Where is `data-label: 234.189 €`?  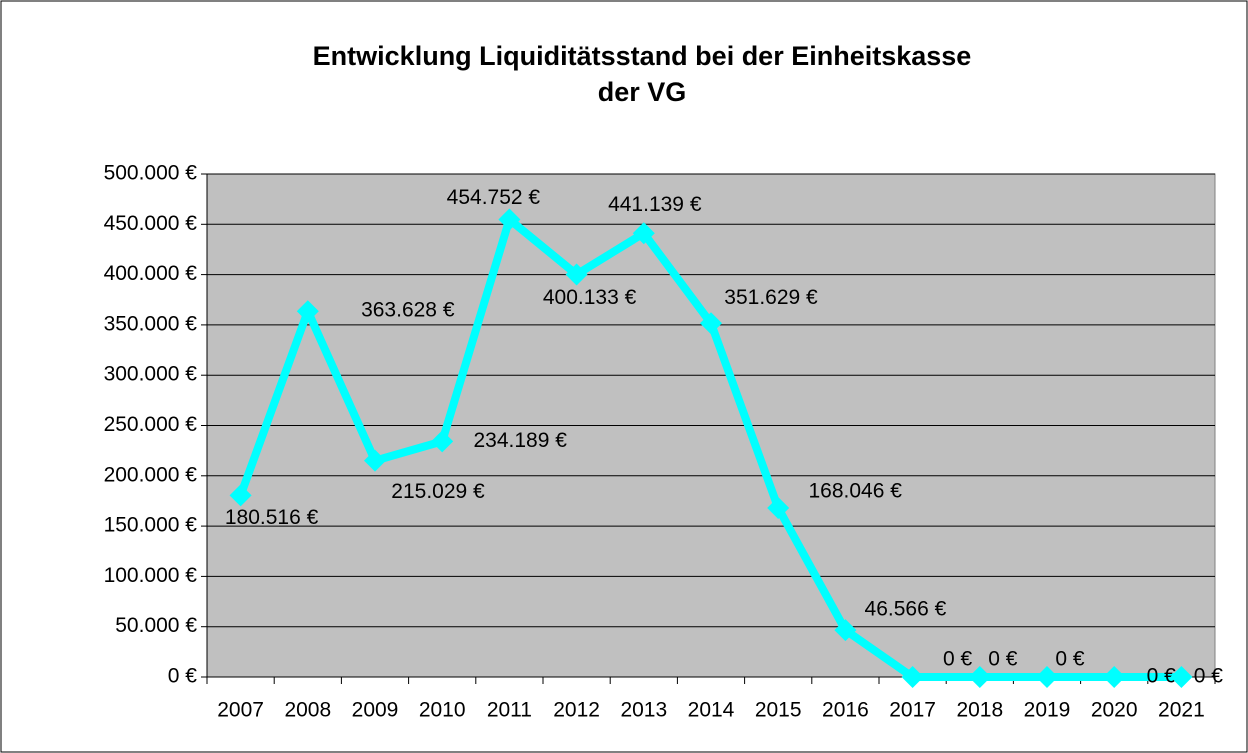
data-label: 234.189 € is located at coordinates (520, 440).